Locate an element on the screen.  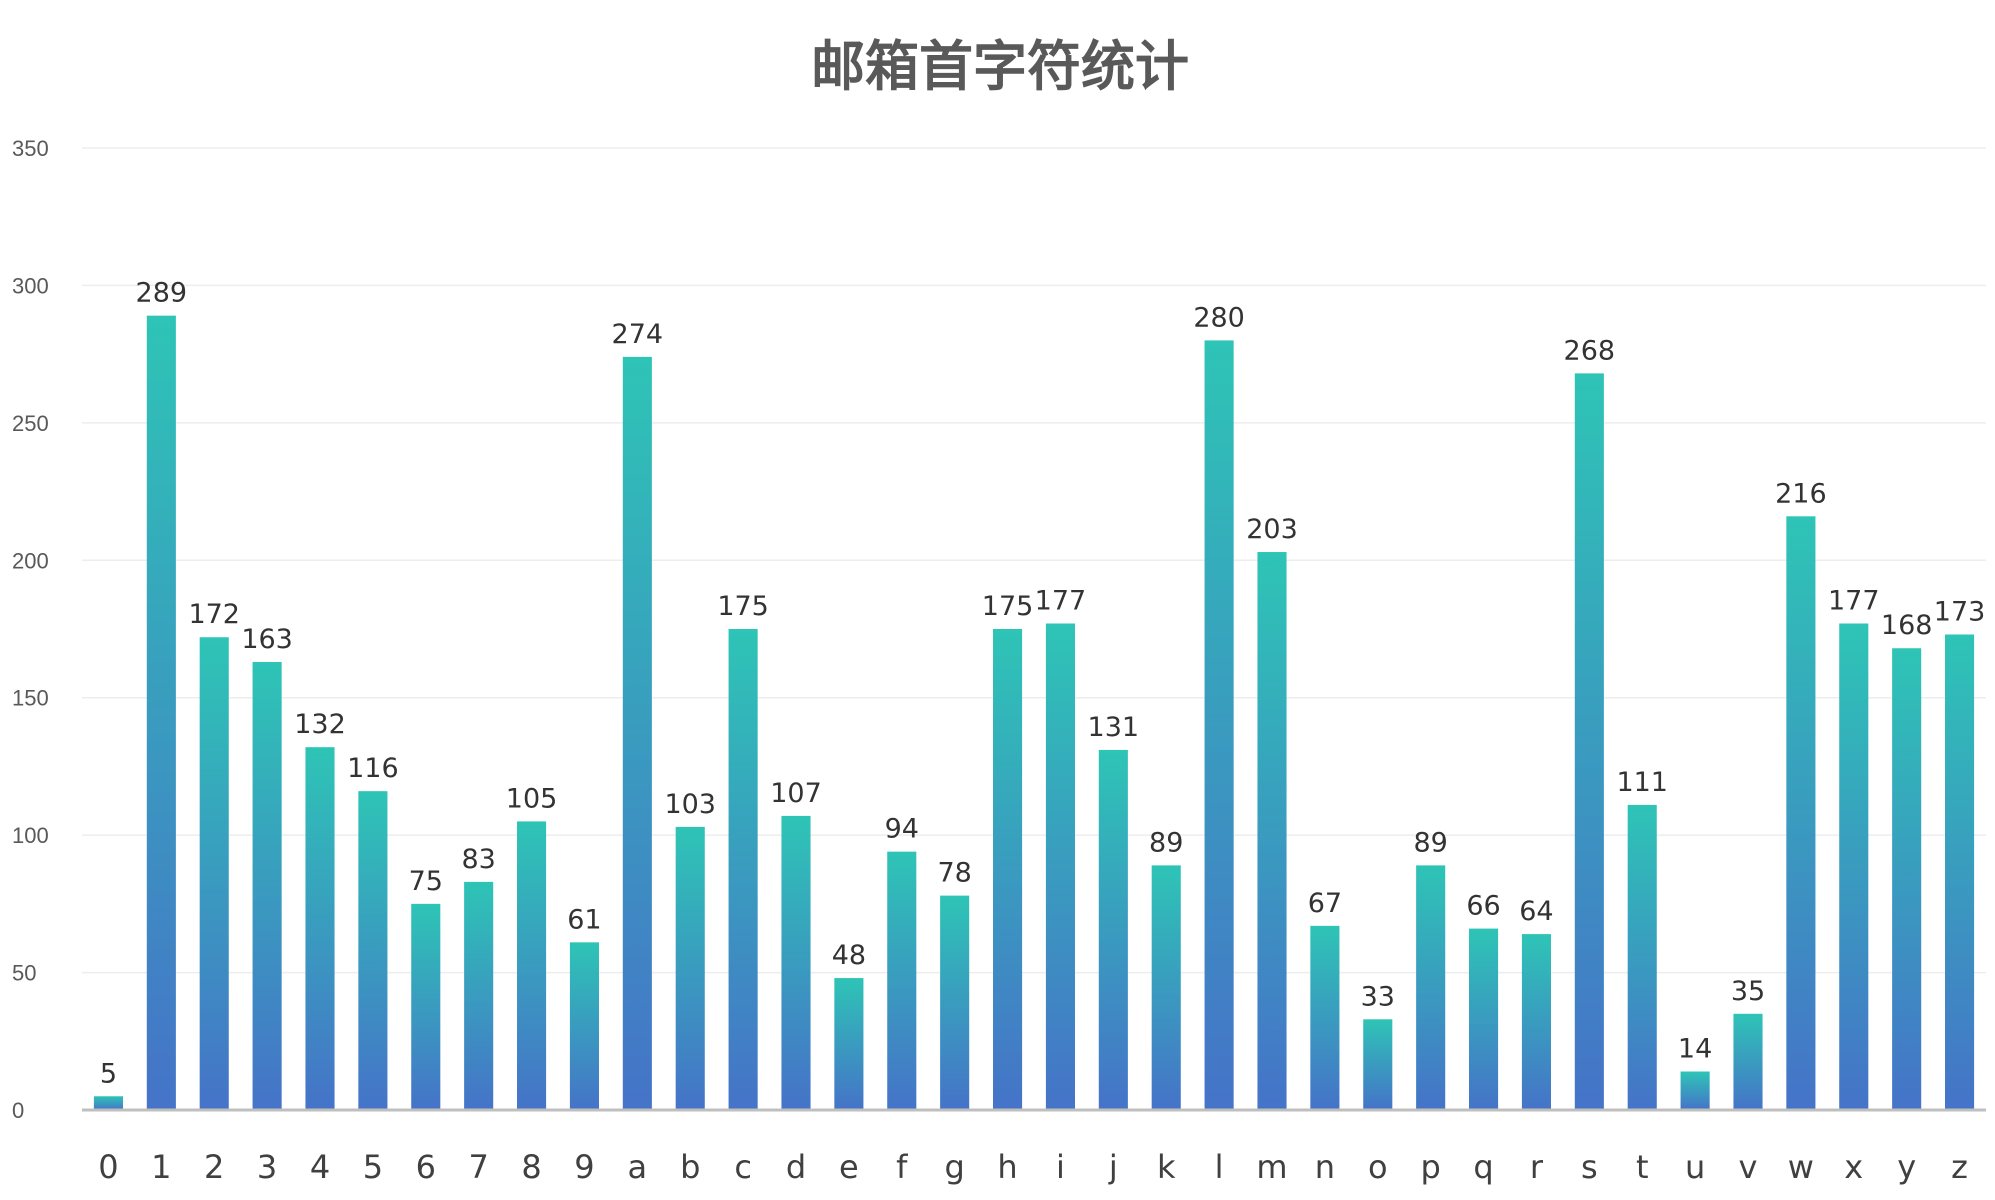
y-tick-label: 50 is located at coordinates (24, 973).